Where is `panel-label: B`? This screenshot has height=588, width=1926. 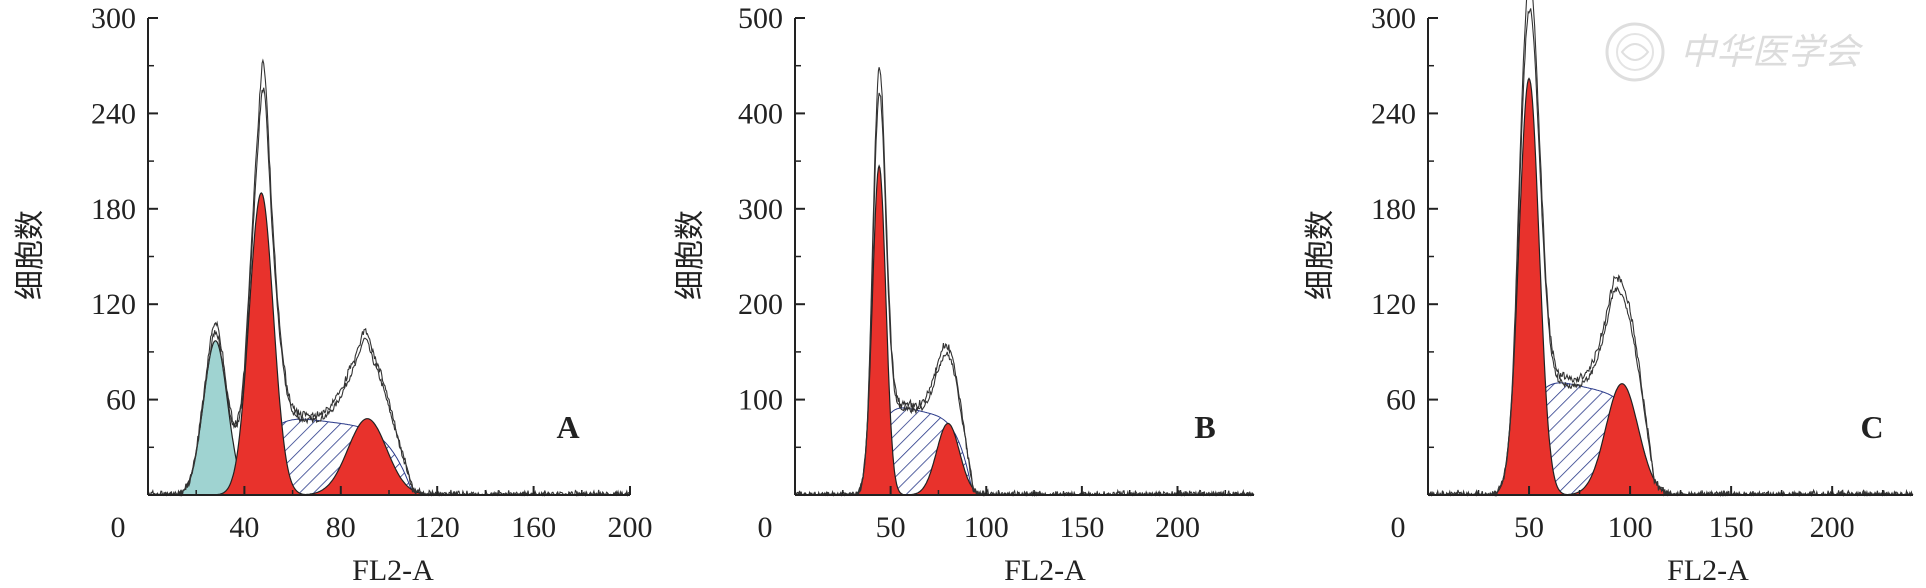 panel-label: B is located at coordinates (1204, 427).